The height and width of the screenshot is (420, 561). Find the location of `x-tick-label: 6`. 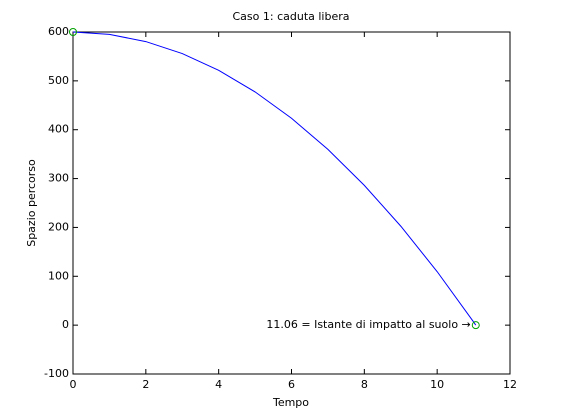

x-tick-label: 6 is located at coordinates (291, 384).